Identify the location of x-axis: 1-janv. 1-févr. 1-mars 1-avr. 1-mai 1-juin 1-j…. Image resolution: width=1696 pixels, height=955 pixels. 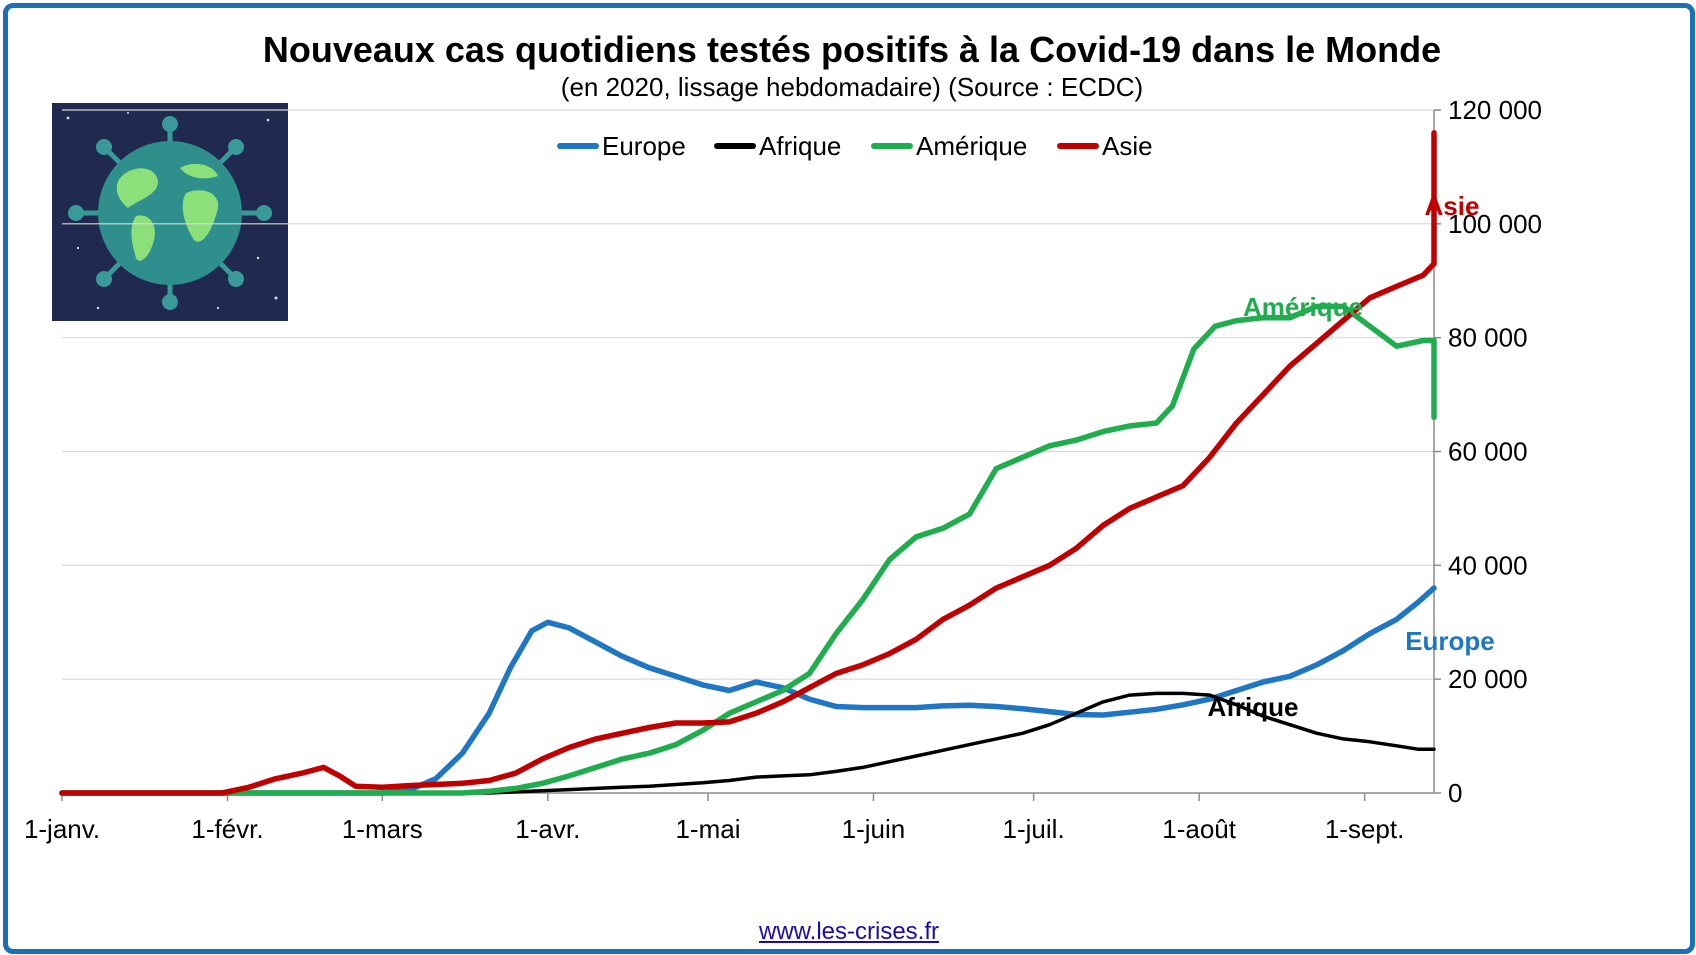
(729, 818).